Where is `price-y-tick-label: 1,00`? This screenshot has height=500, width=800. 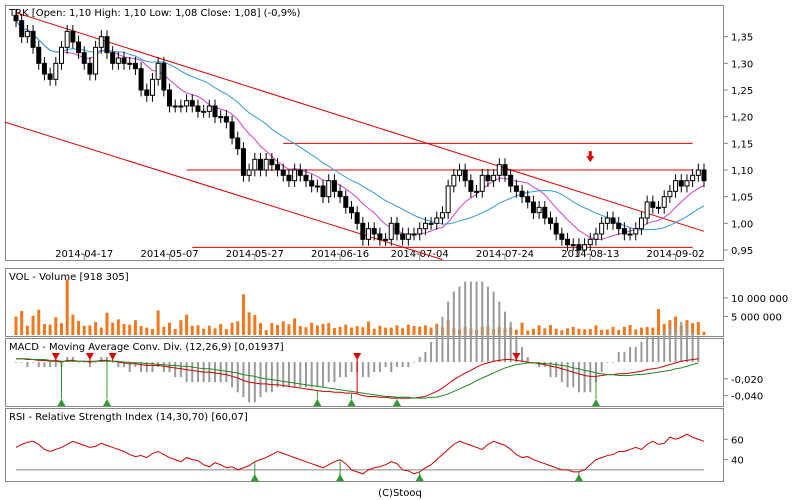 price-y-tick-label: 1,00 is located at coordinates (742, 224).